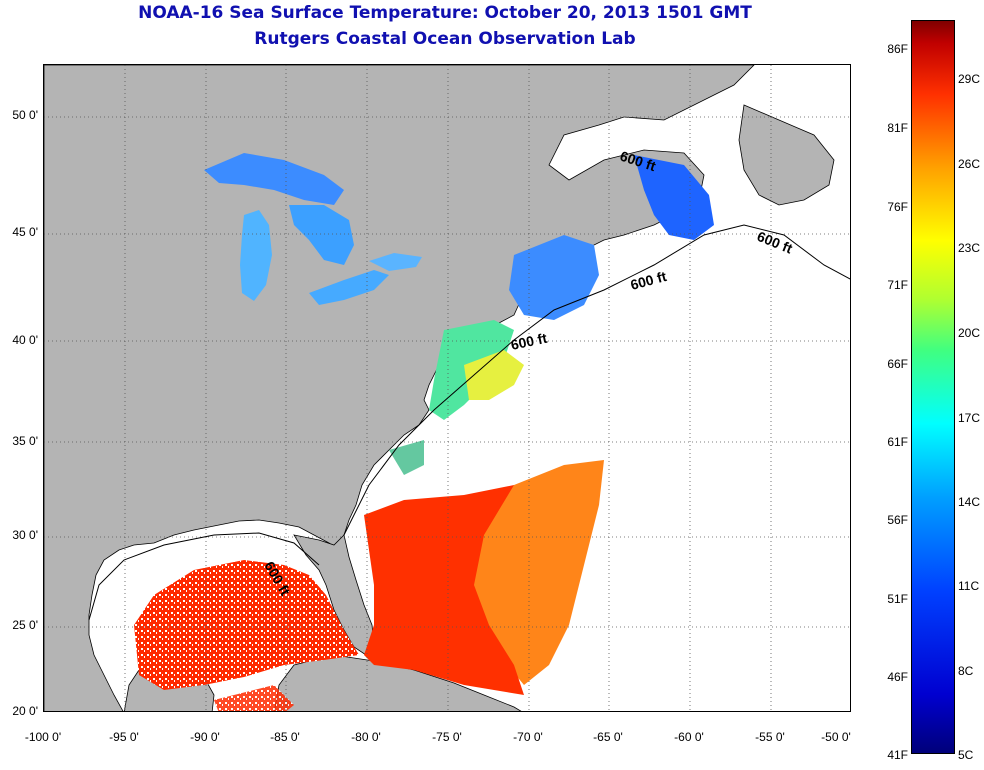 This screenshot has width=984, height=770. I want to click on cb-f-66: 66F, so click(897, 364).